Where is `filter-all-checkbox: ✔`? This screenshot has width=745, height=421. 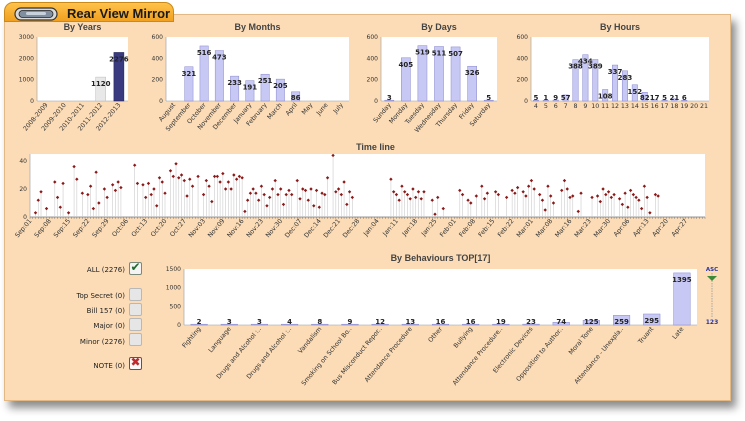
filter-all-checkbox: ✔ is located at coordinates (135, 267).